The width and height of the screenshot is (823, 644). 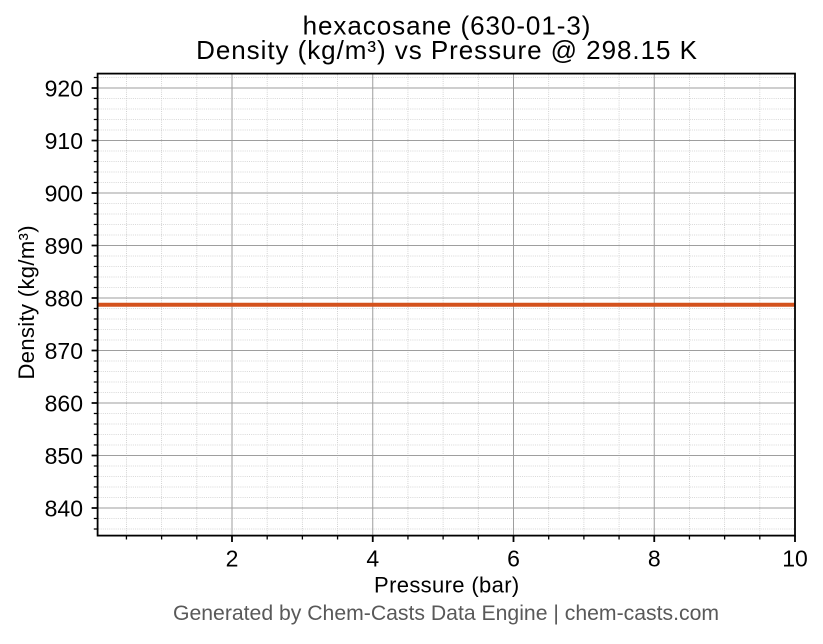 I want to click on svg-text: 860, so click(x=64, y=403).